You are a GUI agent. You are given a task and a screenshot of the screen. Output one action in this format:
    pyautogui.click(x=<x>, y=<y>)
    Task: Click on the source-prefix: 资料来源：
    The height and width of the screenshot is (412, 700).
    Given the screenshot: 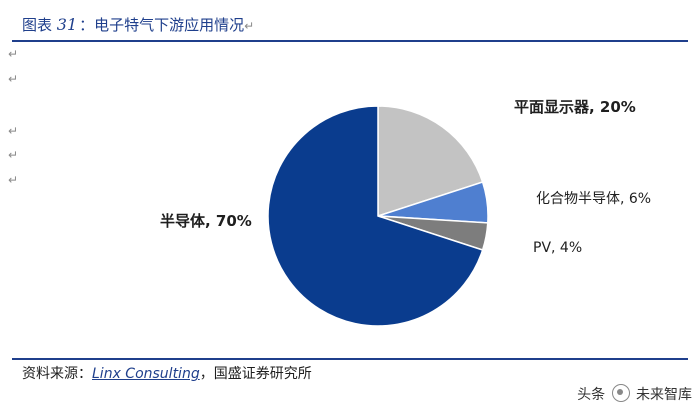 What is the action you would take?
    pyautogui.click(x=57, y=374)
    